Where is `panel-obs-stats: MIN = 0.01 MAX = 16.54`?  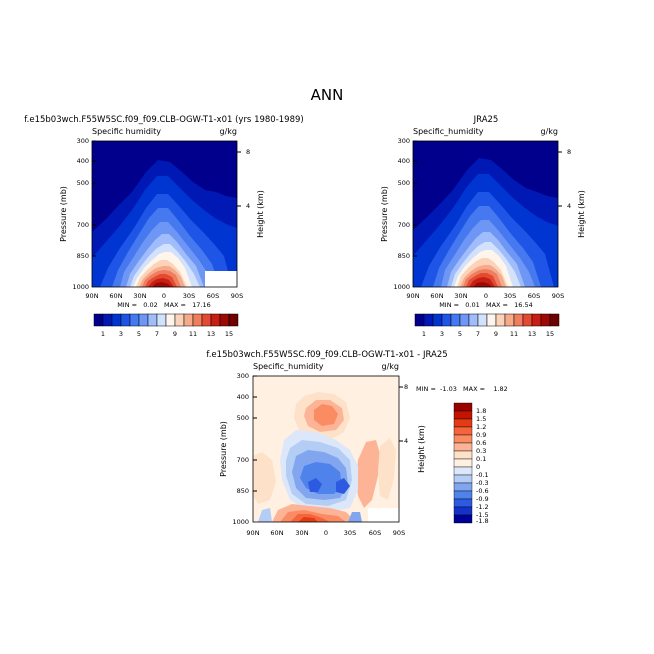 panel-obs-stats: MIN = 0.01 MAX = 16.54 is located at coordinates (486, 305).